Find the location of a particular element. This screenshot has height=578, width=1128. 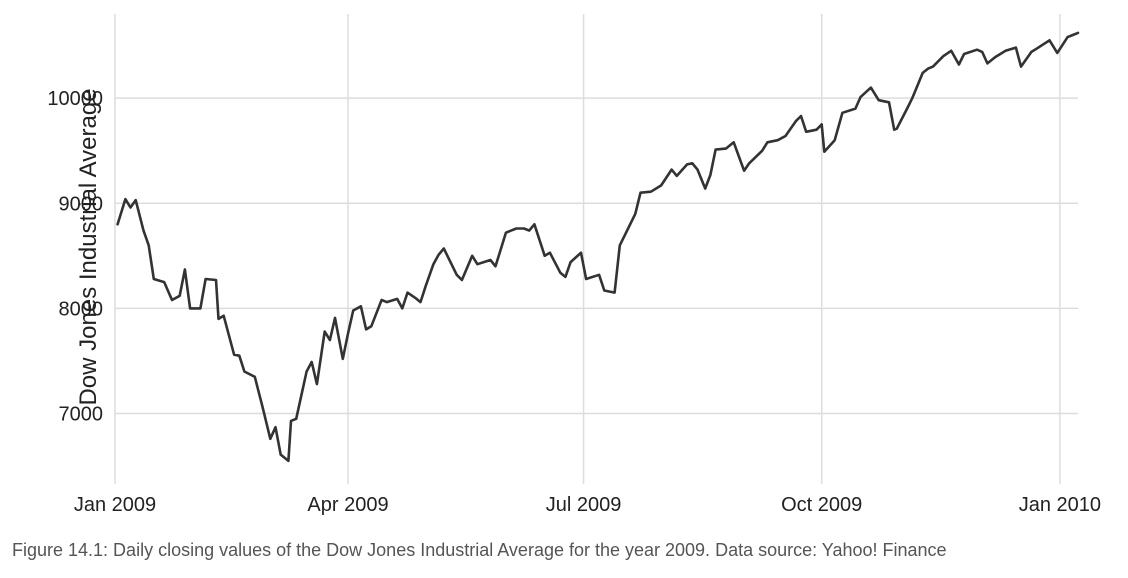

y-tick-label: 10000 is located at coordinates (75, 99).